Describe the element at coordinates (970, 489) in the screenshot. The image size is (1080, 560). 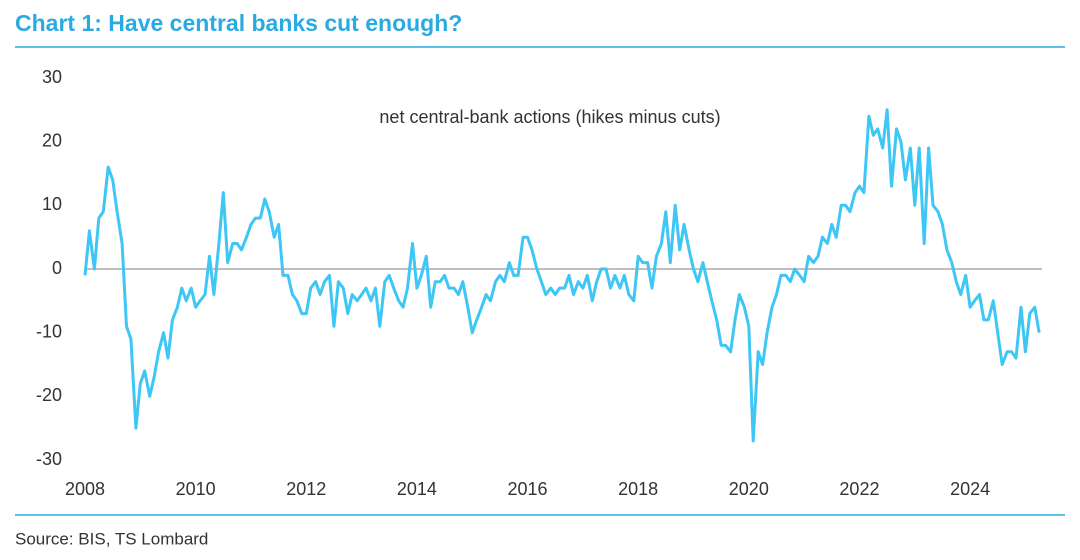
I see `x-tick-label: 2024` at that location.